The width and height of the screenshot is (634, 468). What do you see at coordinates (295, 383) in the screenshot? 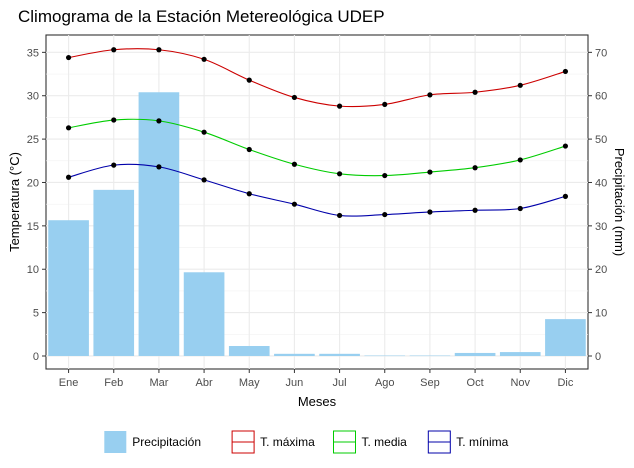
I see `x-tick-label: Jun` at bounding box center [295, 383].